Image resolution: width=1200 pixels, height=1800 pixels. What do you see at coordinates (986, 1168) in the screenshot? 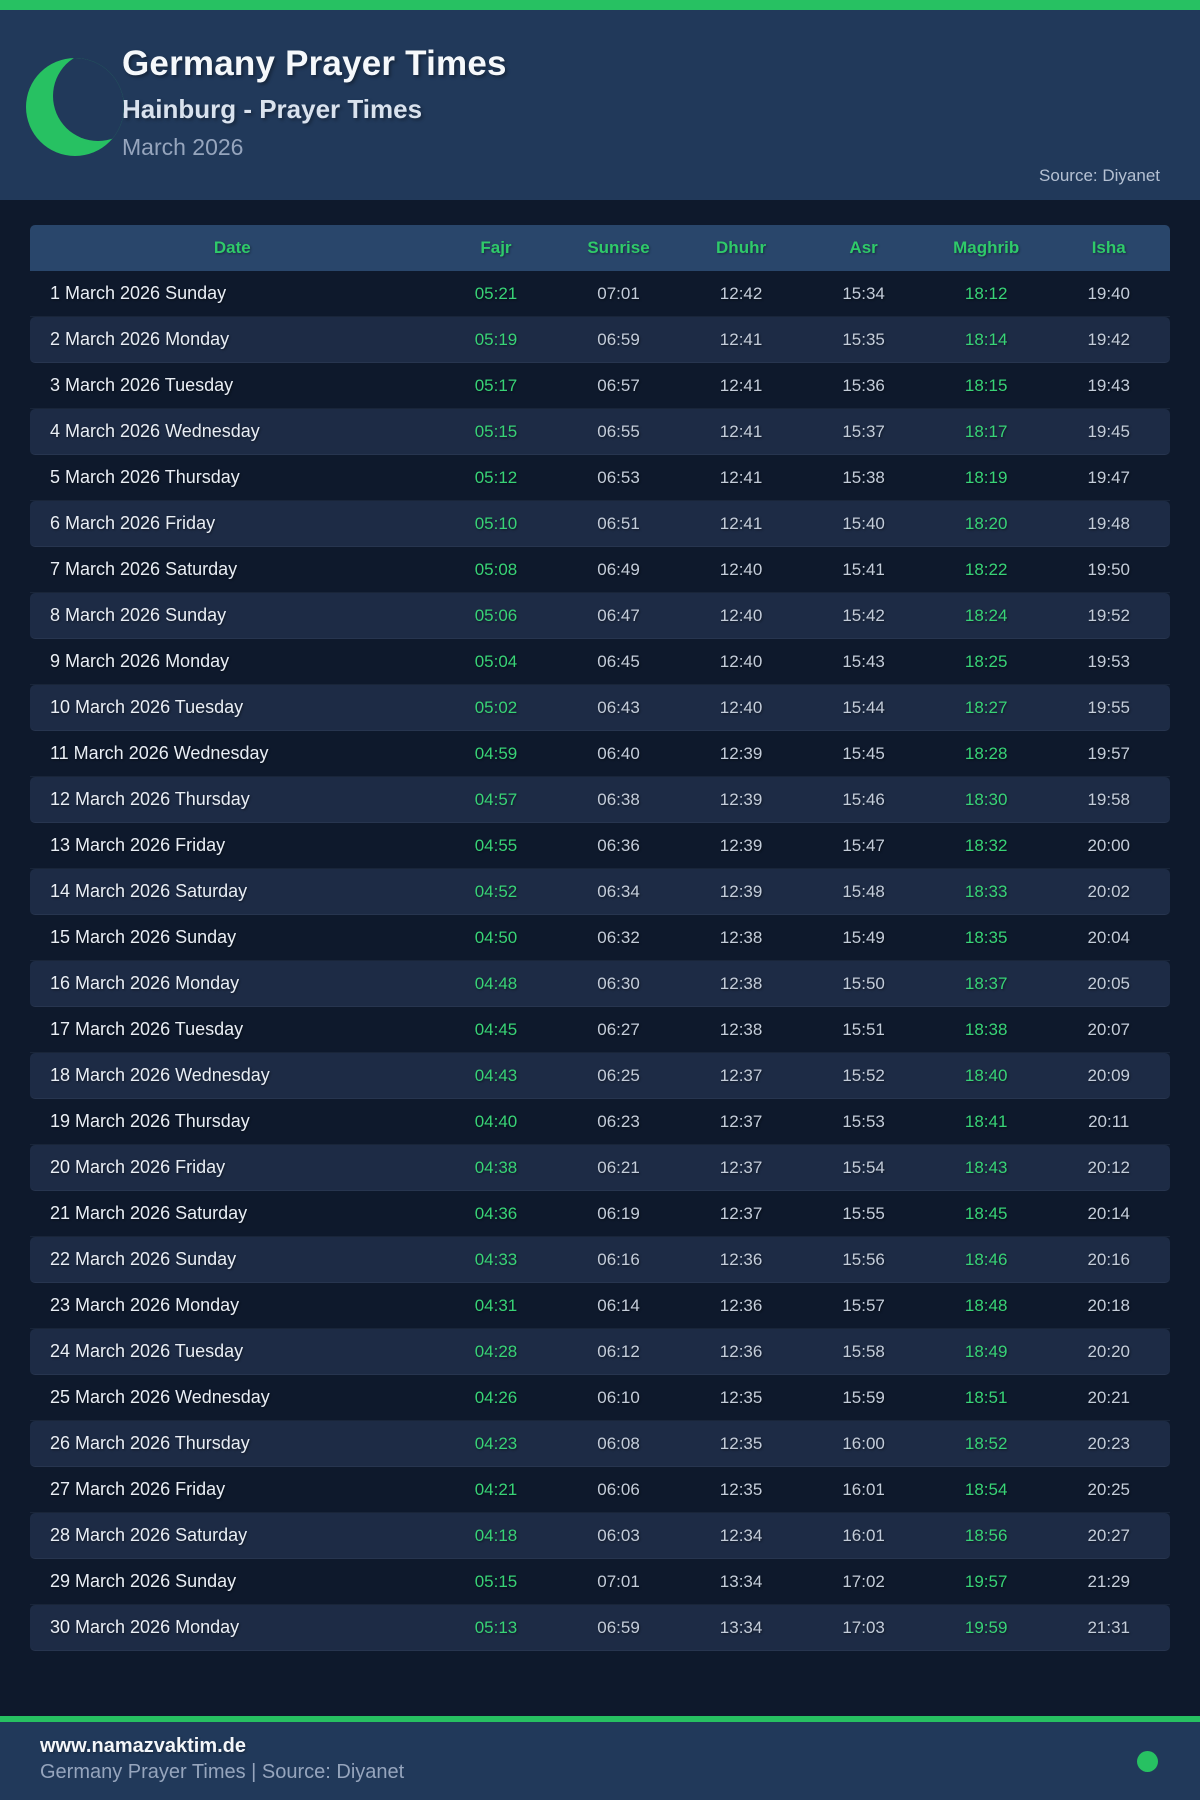
I see `row-maghrib-cell: 18:43` at bounding box center [986, 1168].